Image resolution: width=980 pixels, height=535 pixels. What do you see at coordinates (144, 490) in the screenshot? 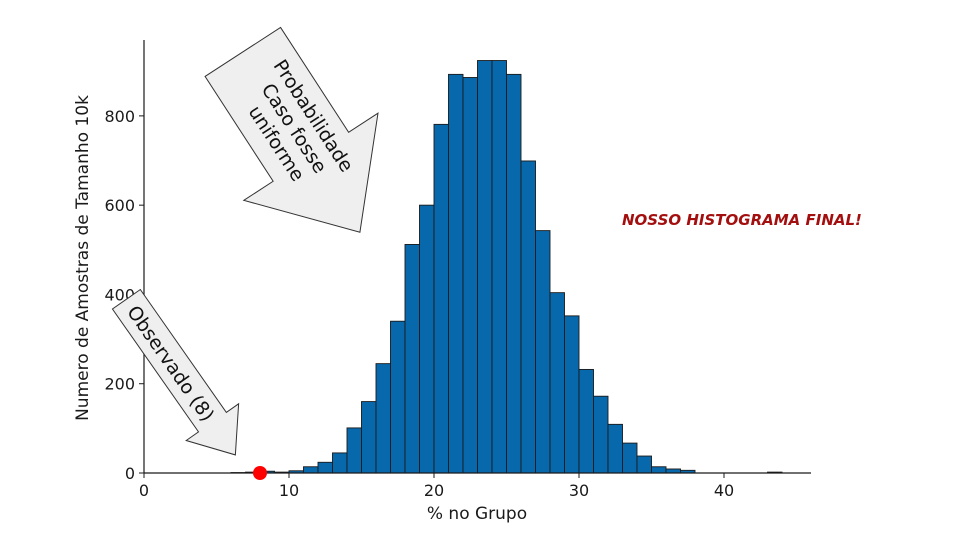
I see `x-tick-label-0: 0` at bounding box center [144, 490].